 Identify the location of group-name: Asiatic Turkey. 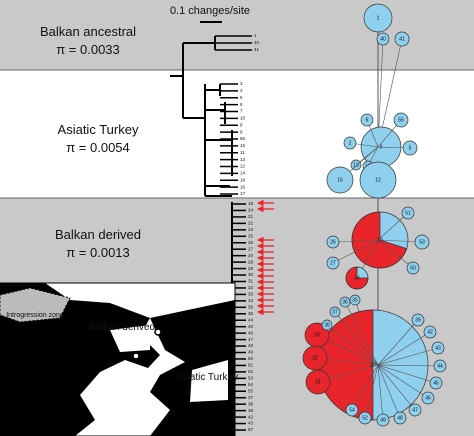
(98, 129).